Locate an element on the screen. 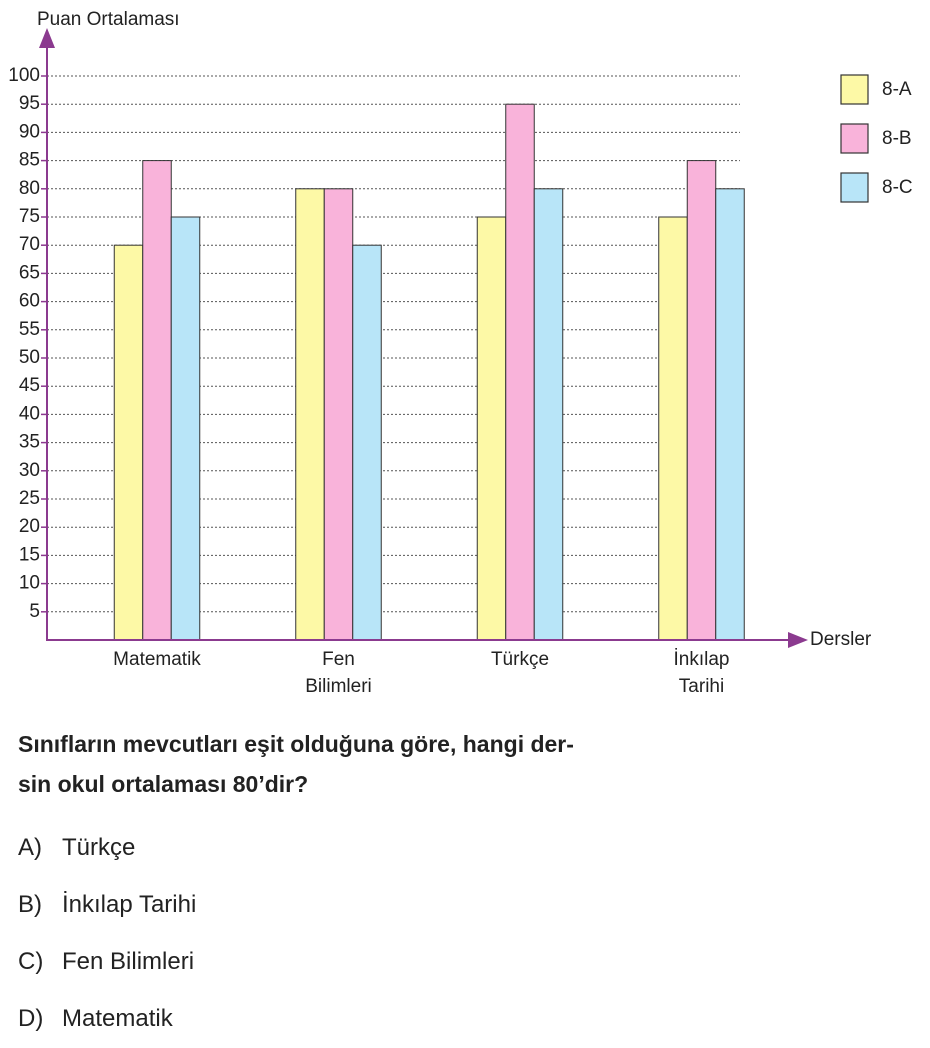 This screenshot has height=1048, width=930. option: A) Türkçe is located at coordinates (76, 848).